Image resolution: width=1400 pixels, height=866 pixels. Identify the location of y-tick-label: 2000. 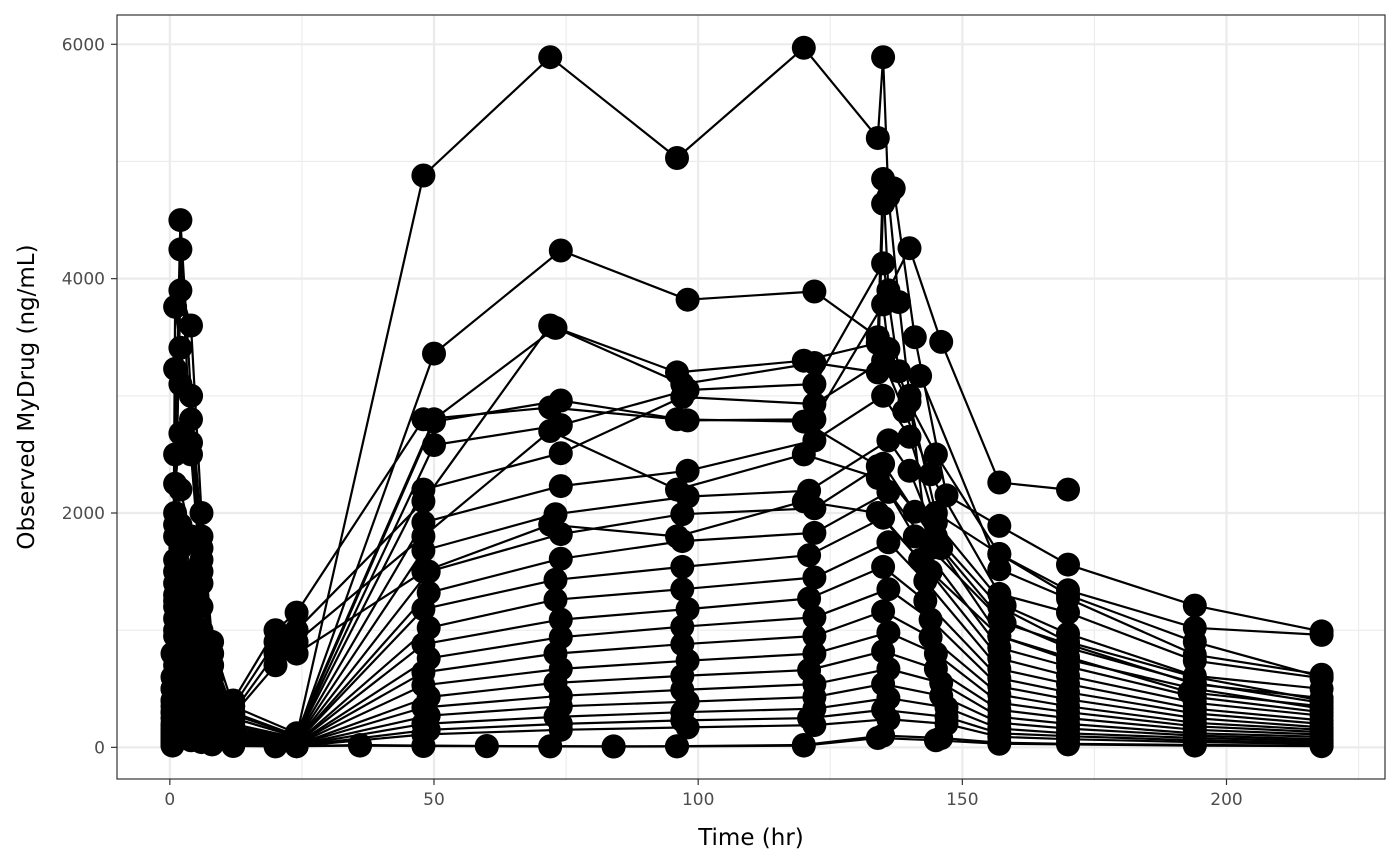
(83, 514).